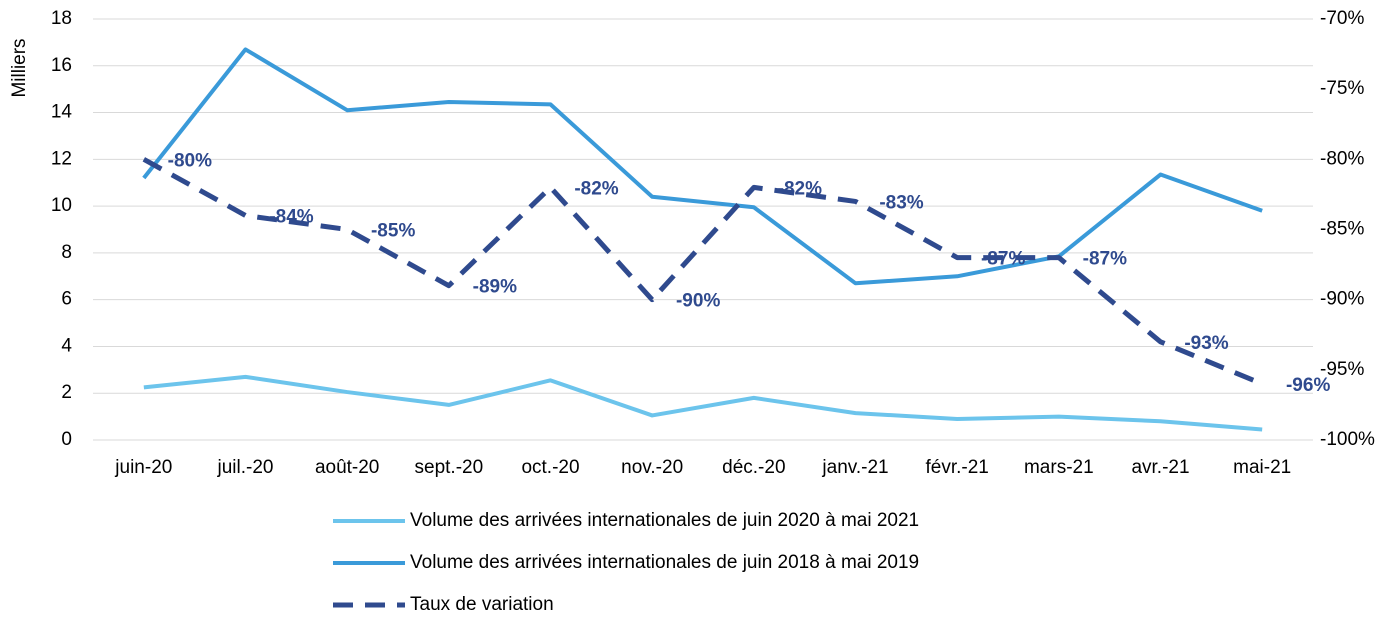 The image size is (1395, 620). What do you see at coordinates (66, 439) in the screenshot?
I see `y-tick-label: 0` at bounding box center [66, 439].